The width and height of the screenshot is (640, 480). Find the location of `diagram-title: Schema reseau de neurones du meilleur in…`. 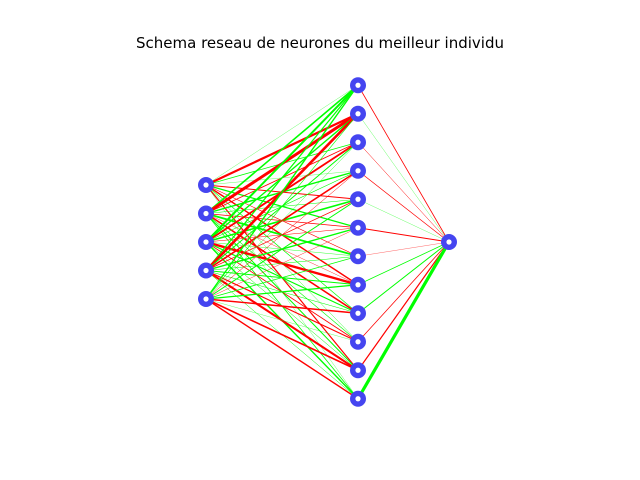

diagram-title: Schema reseau de neurones du meilleur in… is located at coordinates (320, 43).